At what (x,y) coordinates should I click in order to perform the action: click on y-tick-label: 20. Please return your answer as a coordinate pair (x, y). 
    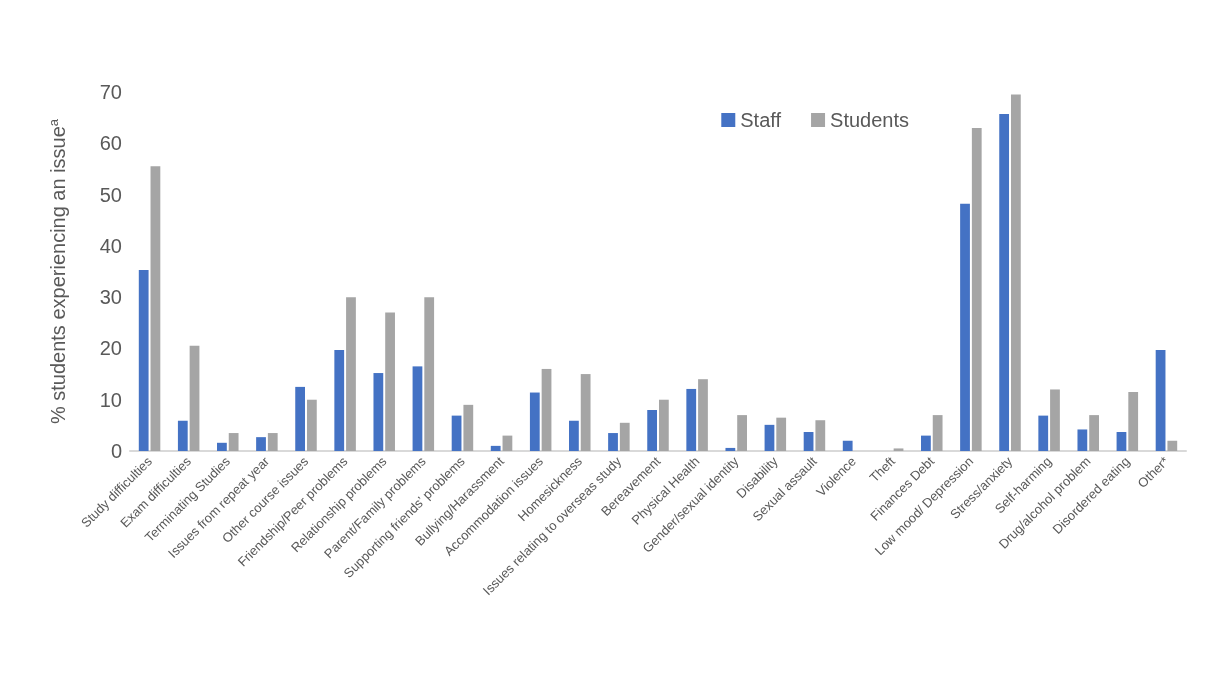
    Looking at the image, I should click on (110, 348).